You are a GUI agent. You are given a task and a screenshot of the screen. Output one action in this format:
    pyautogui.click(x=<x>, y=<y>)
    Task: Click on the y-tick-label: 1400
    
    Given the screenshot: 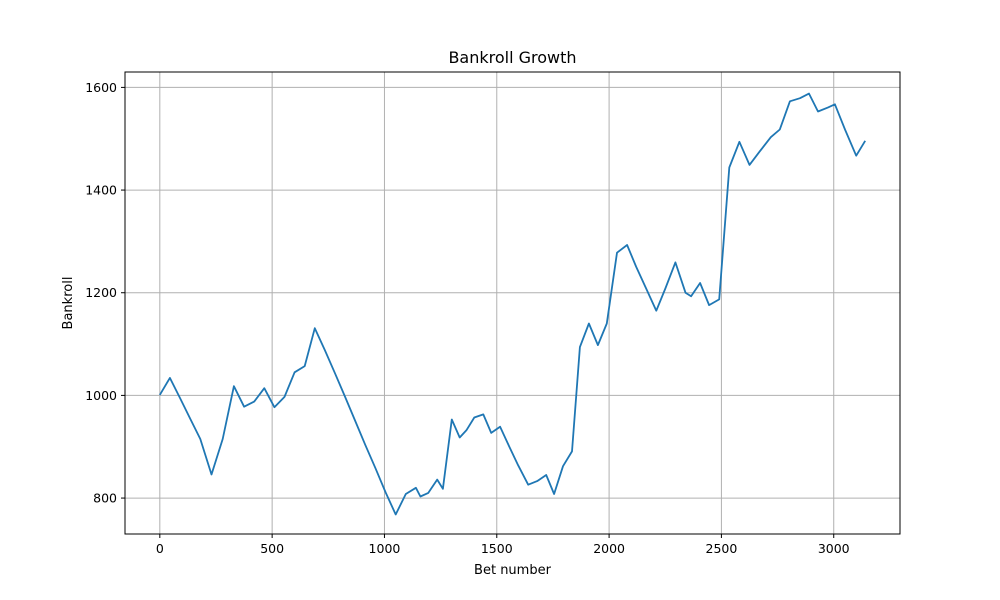 What is the action you would take?
    pyautogui.click(x=101, y=190)
    